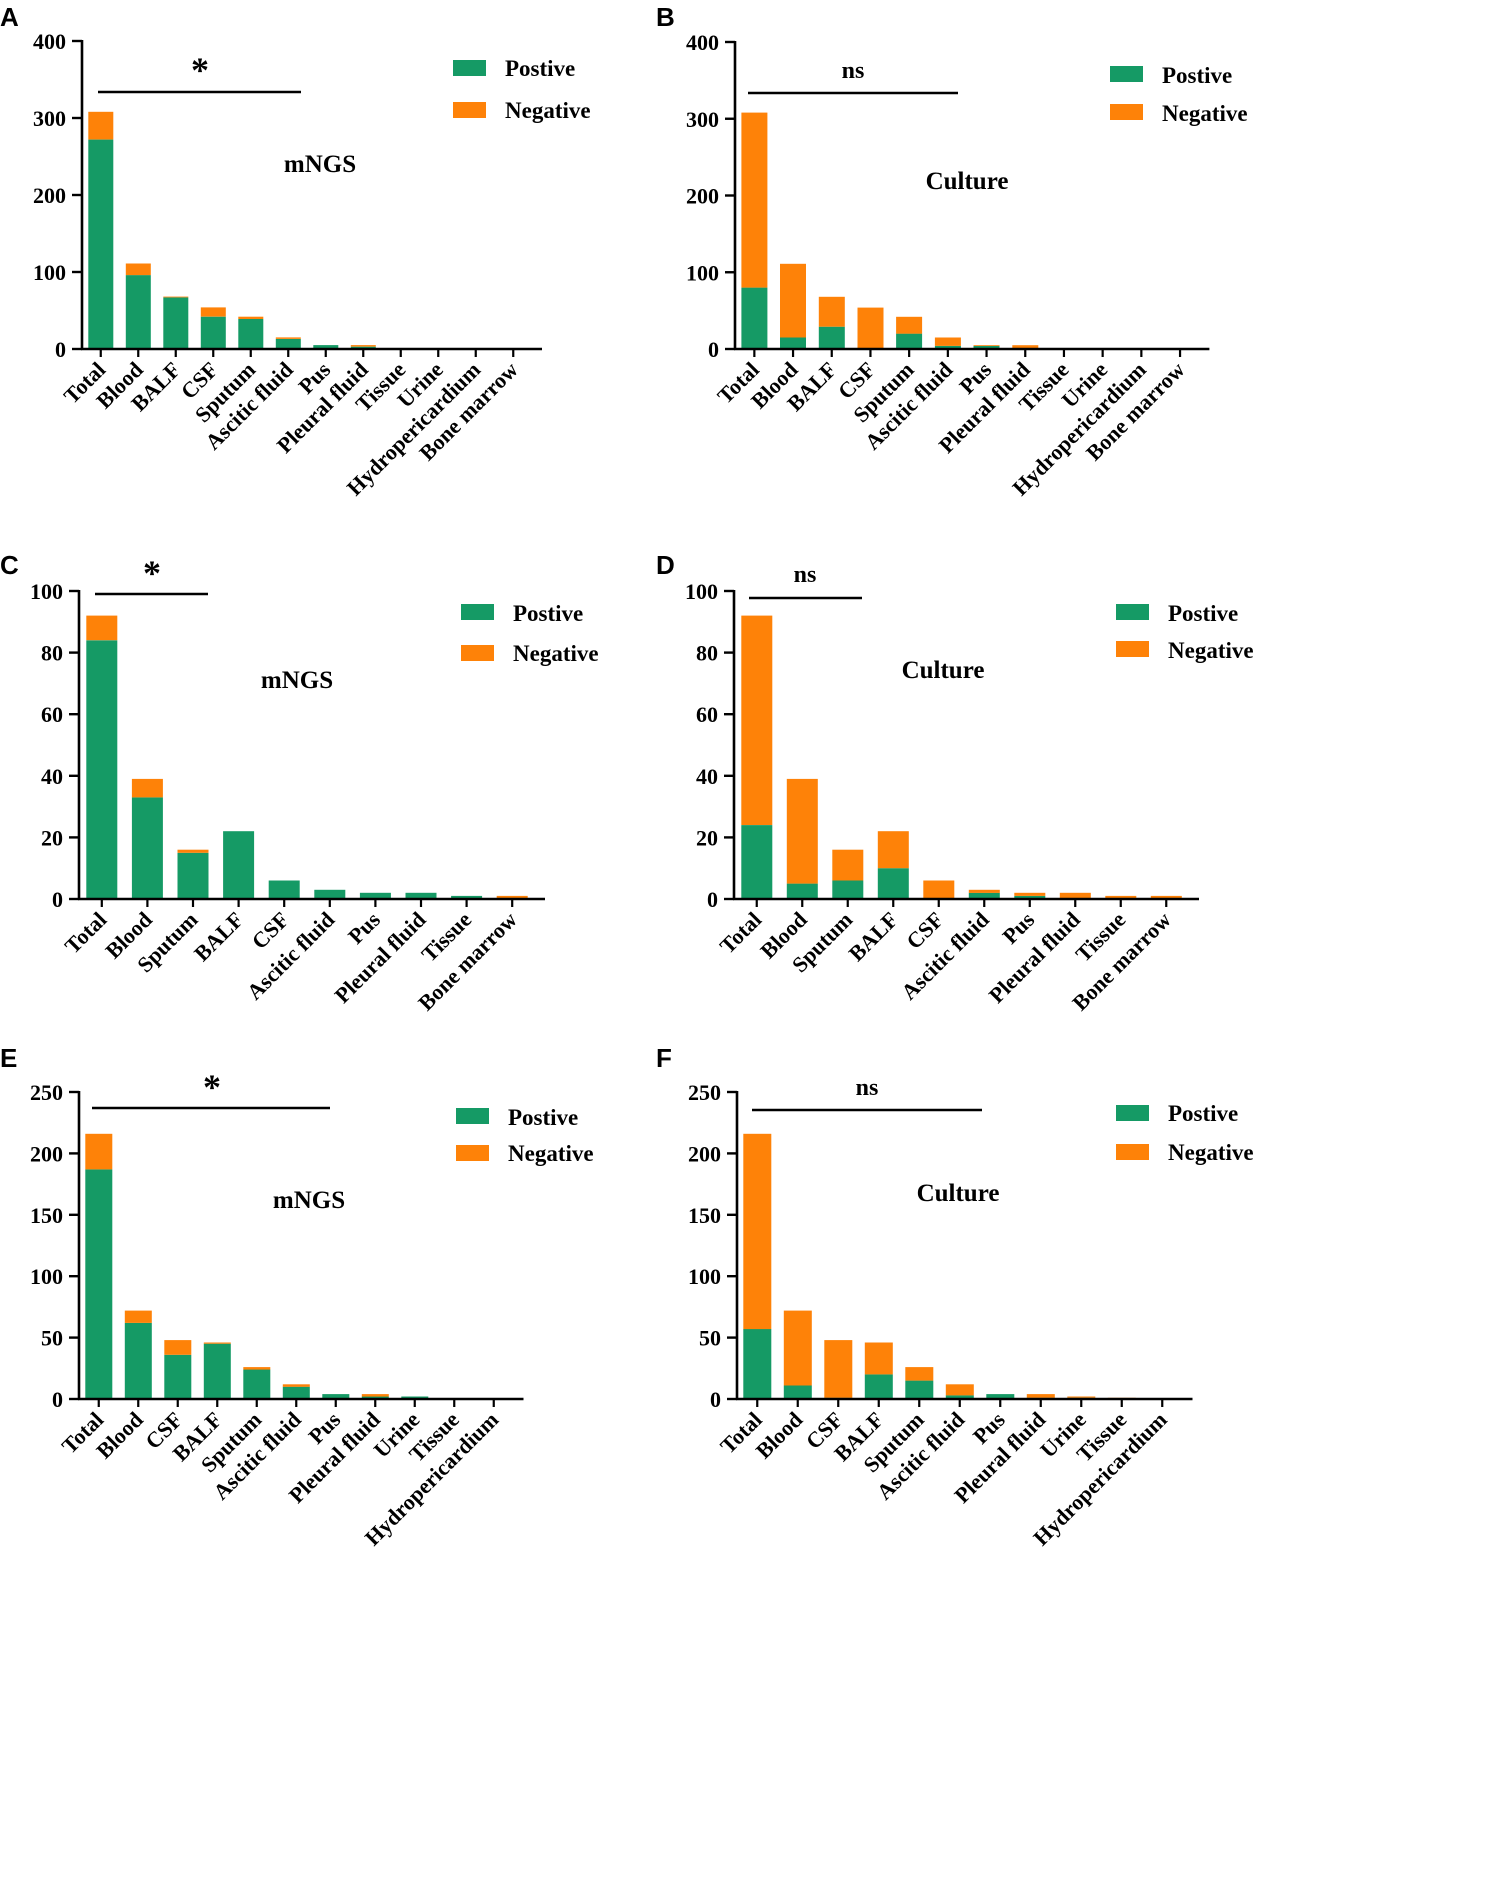  I want to click on y-tick-label: 300, so click(49, 118).